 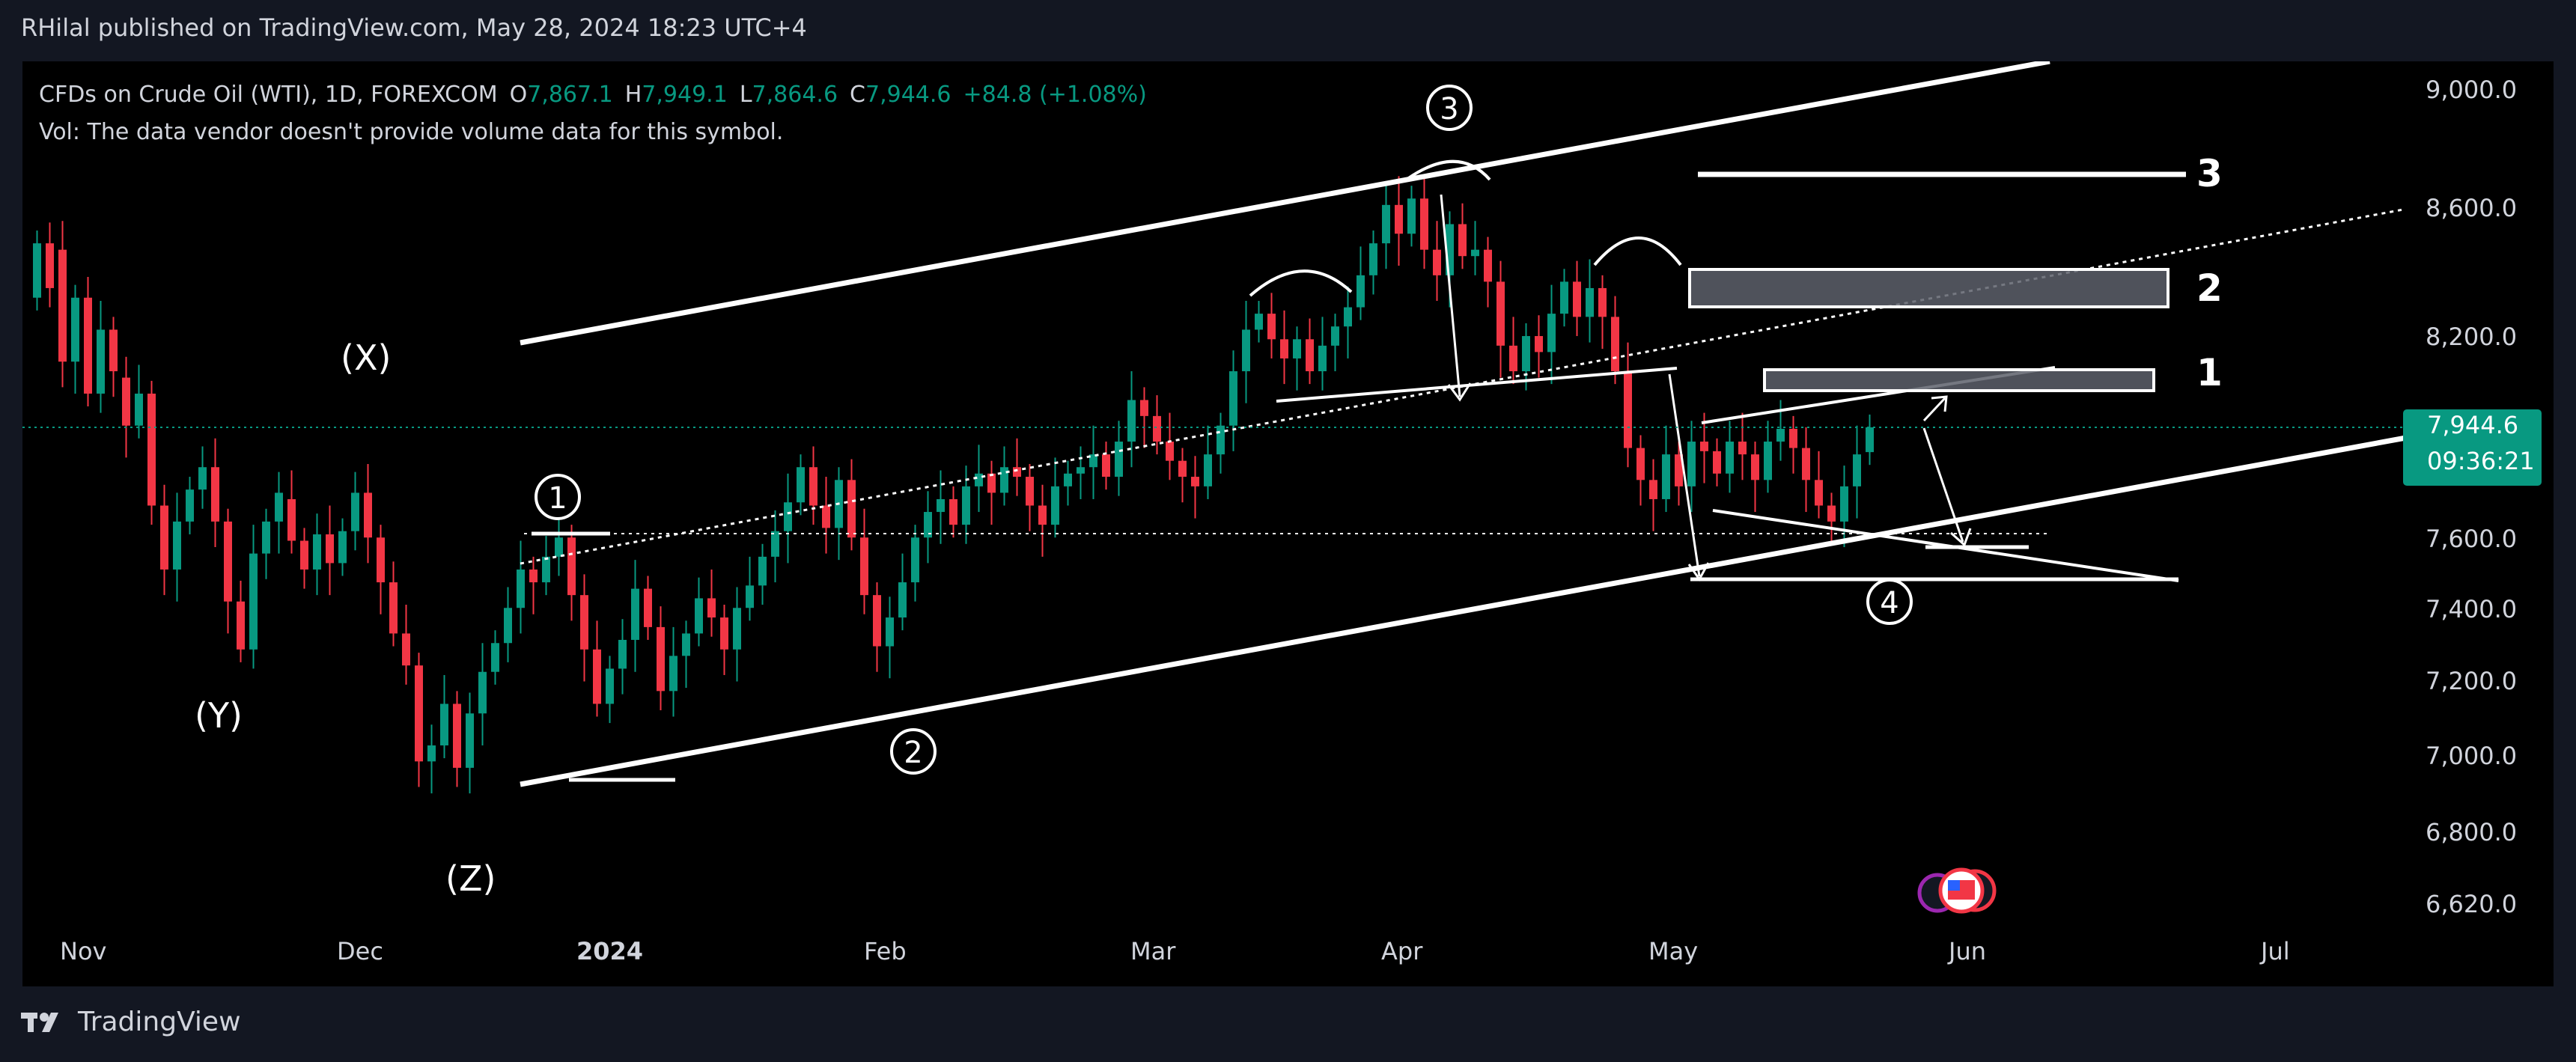 I want to click on target-2-zone, so click(x=1928, y=288).